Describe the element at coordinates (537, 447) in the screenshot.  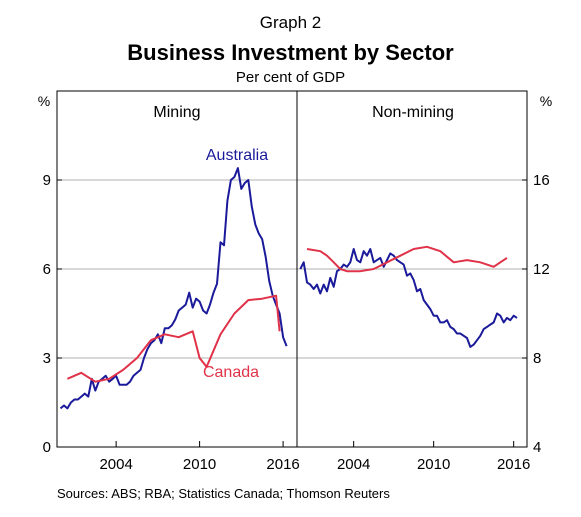
I see `non-mining-y-tick-label: 4` at that location.